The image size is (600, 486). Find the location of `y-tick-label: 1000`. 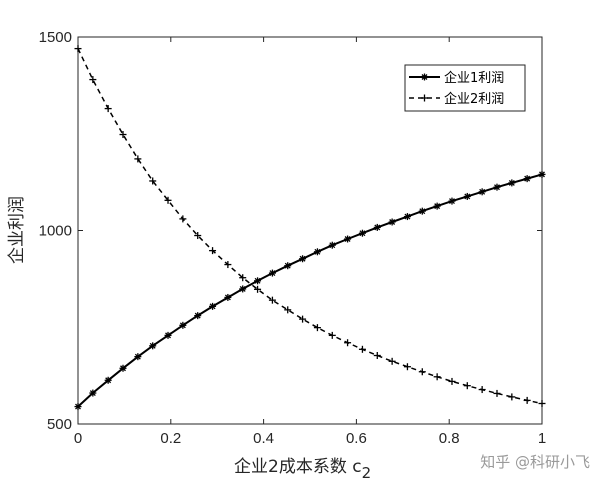

y-tick-label: 1000 is located at coordinates (55, 231).